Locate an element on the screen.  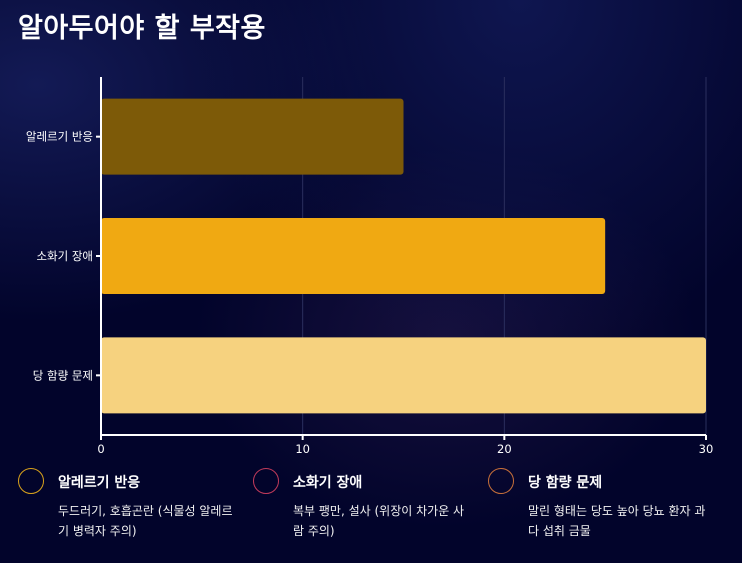
y-tick-label: 당 함량 문제 is located at coordinates (63, 375).